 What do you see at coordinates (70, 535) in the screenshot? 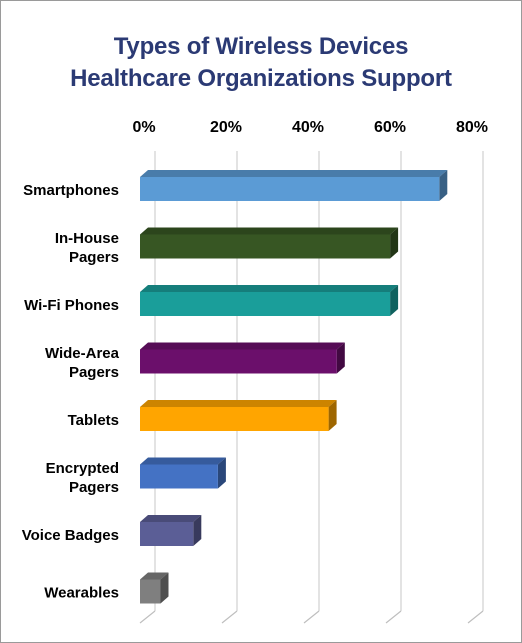
I see `category-label: Voice Badges` at bounding box center [70, 535].